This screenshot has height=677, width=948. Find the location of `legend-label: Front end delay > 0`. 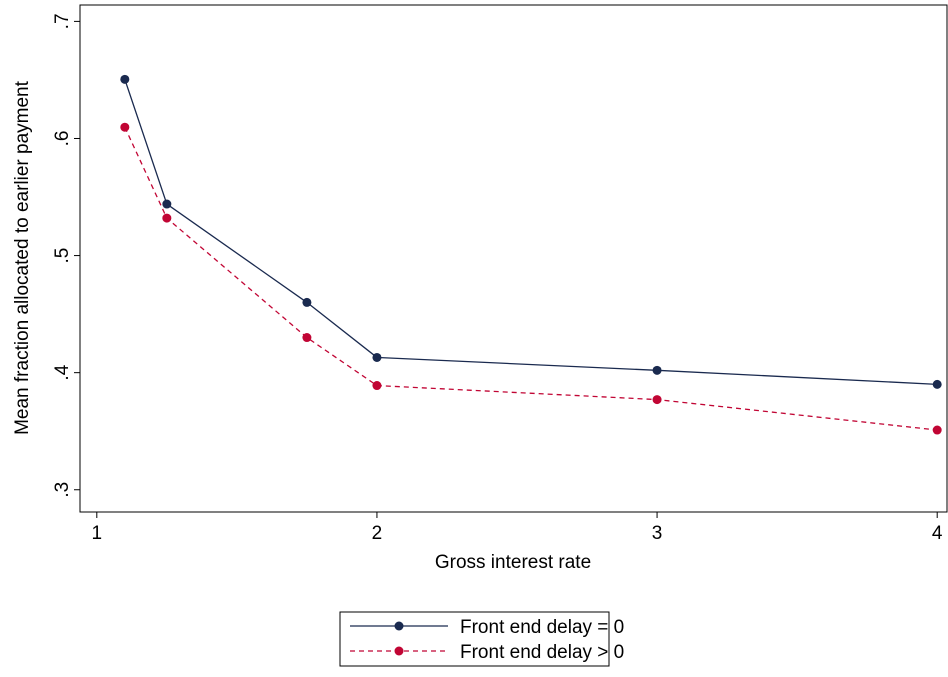

legend-label: Front end delay > 0 is located at coordinates (542, 652).